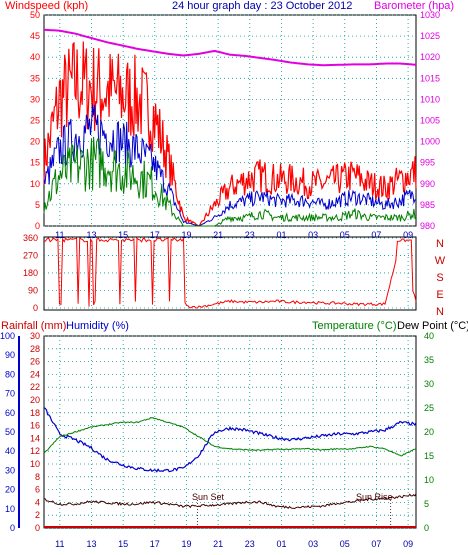 The image size is (468, 555). Describe the element at coordinates (429, 384) in the screenshot. I see `temperature-tick-label: 30` at that location.